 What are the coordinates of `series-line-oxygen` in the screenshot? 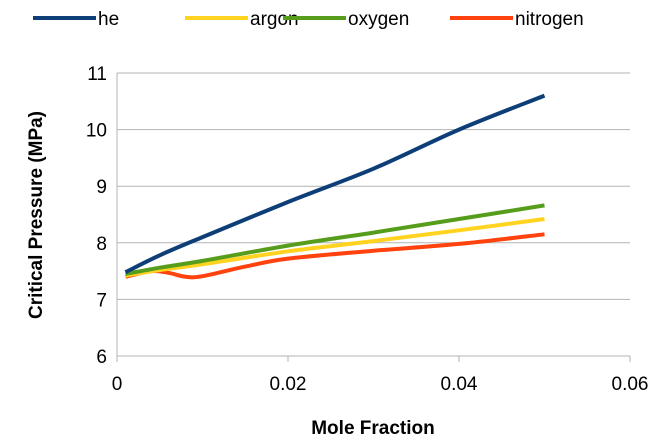 It's located at (335, 239).